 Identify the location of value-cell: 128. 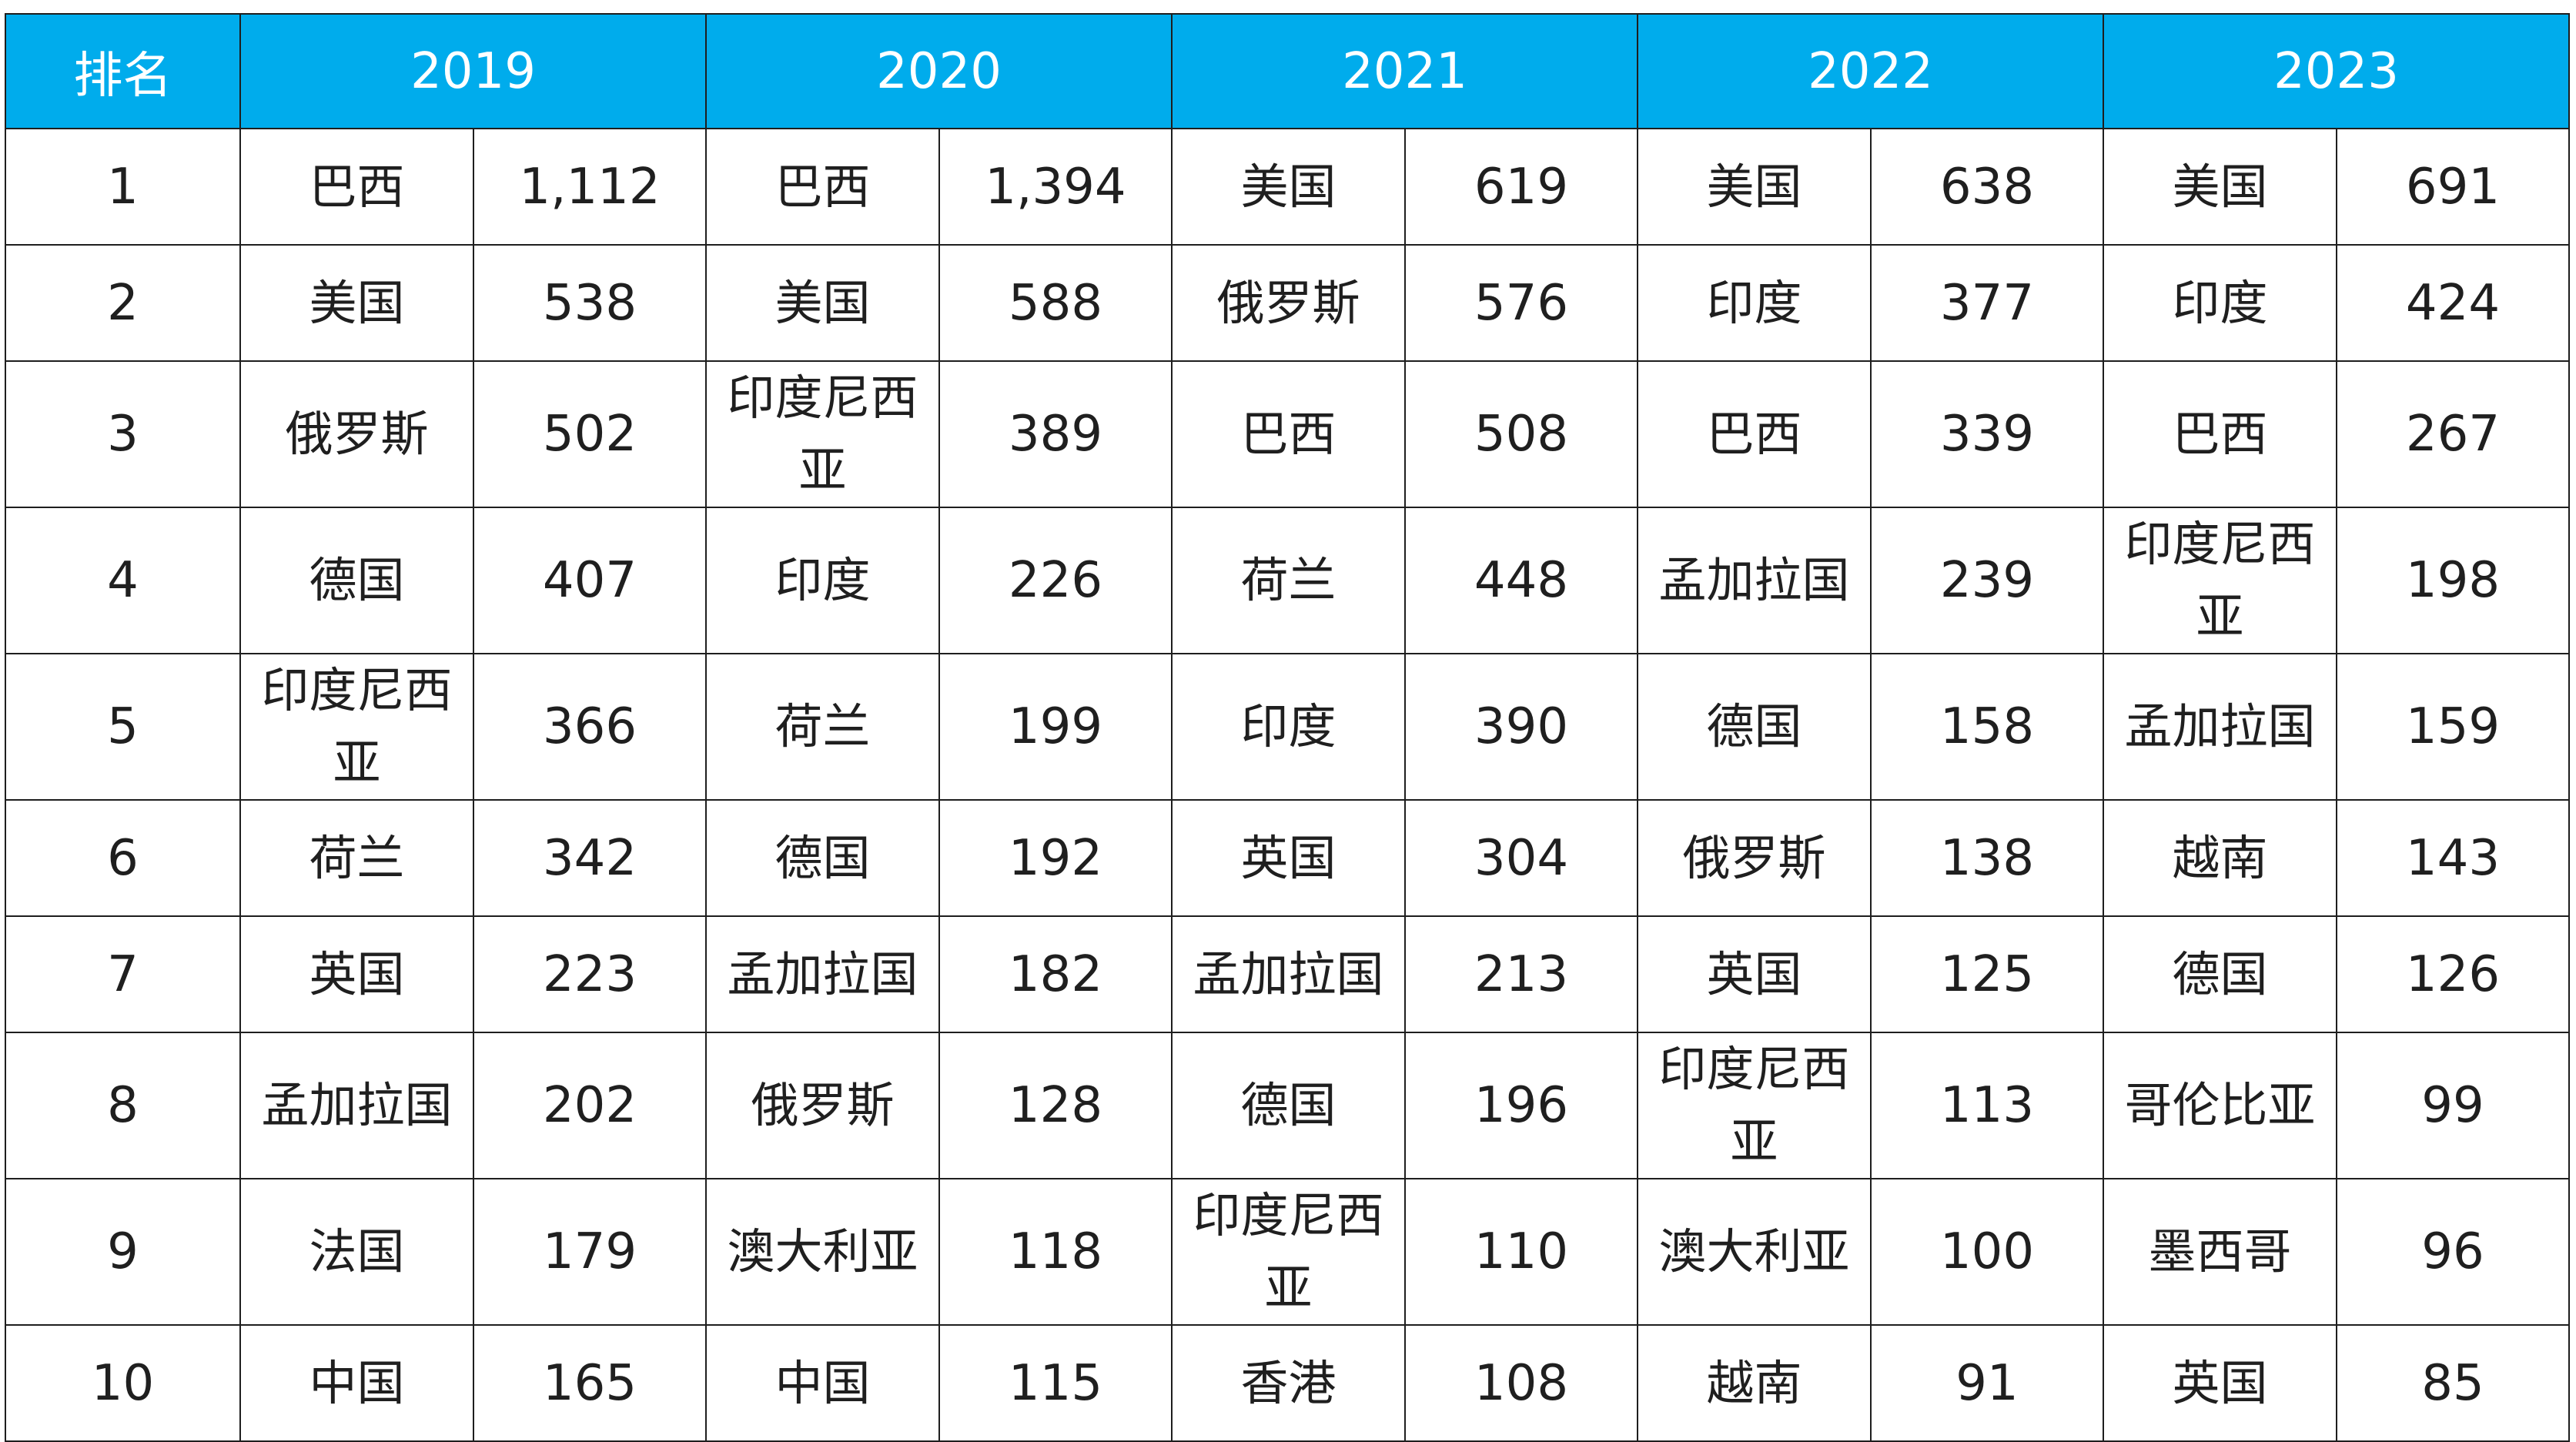
(1056, 1105).